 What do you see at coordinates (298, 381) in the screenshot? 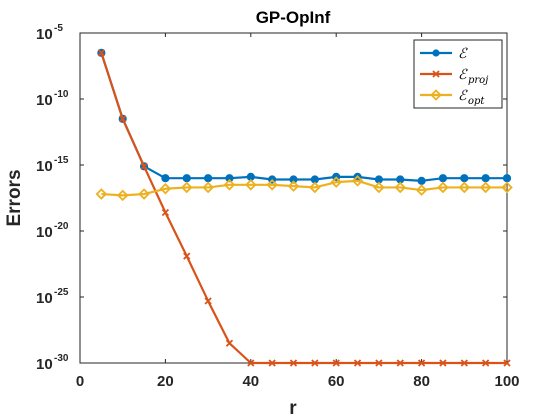
I see `x-tick-labels: 0 20 40 60 80 100` at bounding box center [298, 381].